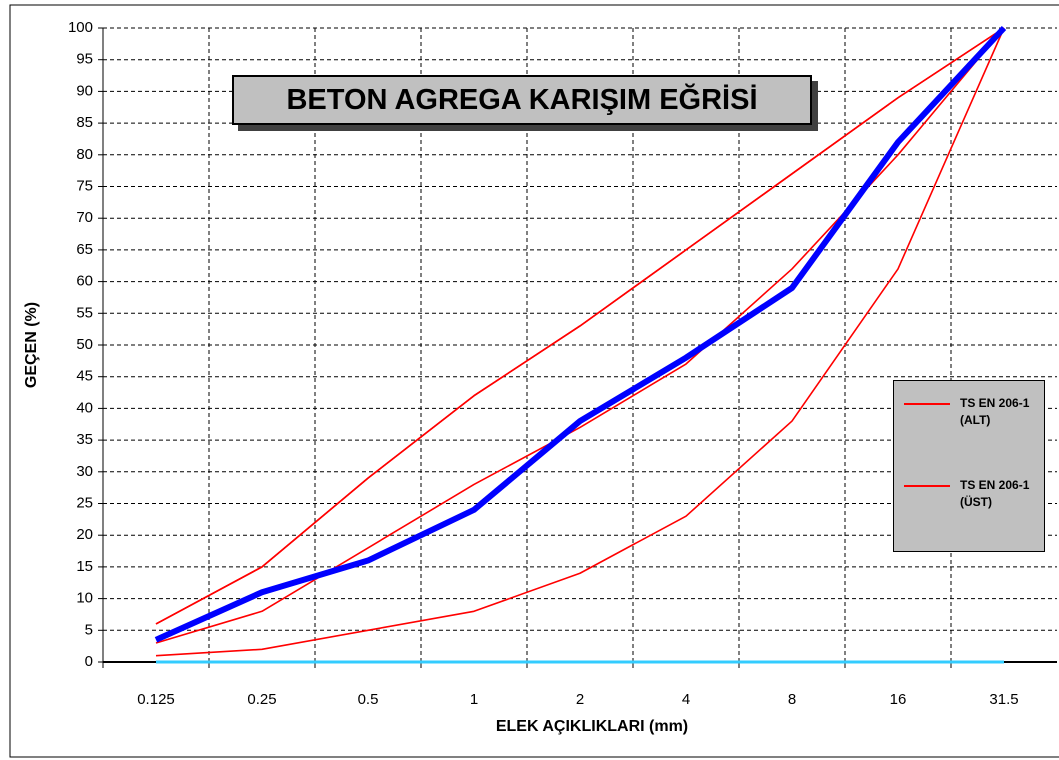  I want to click on y-tick-label: 50, so click(84, 344).